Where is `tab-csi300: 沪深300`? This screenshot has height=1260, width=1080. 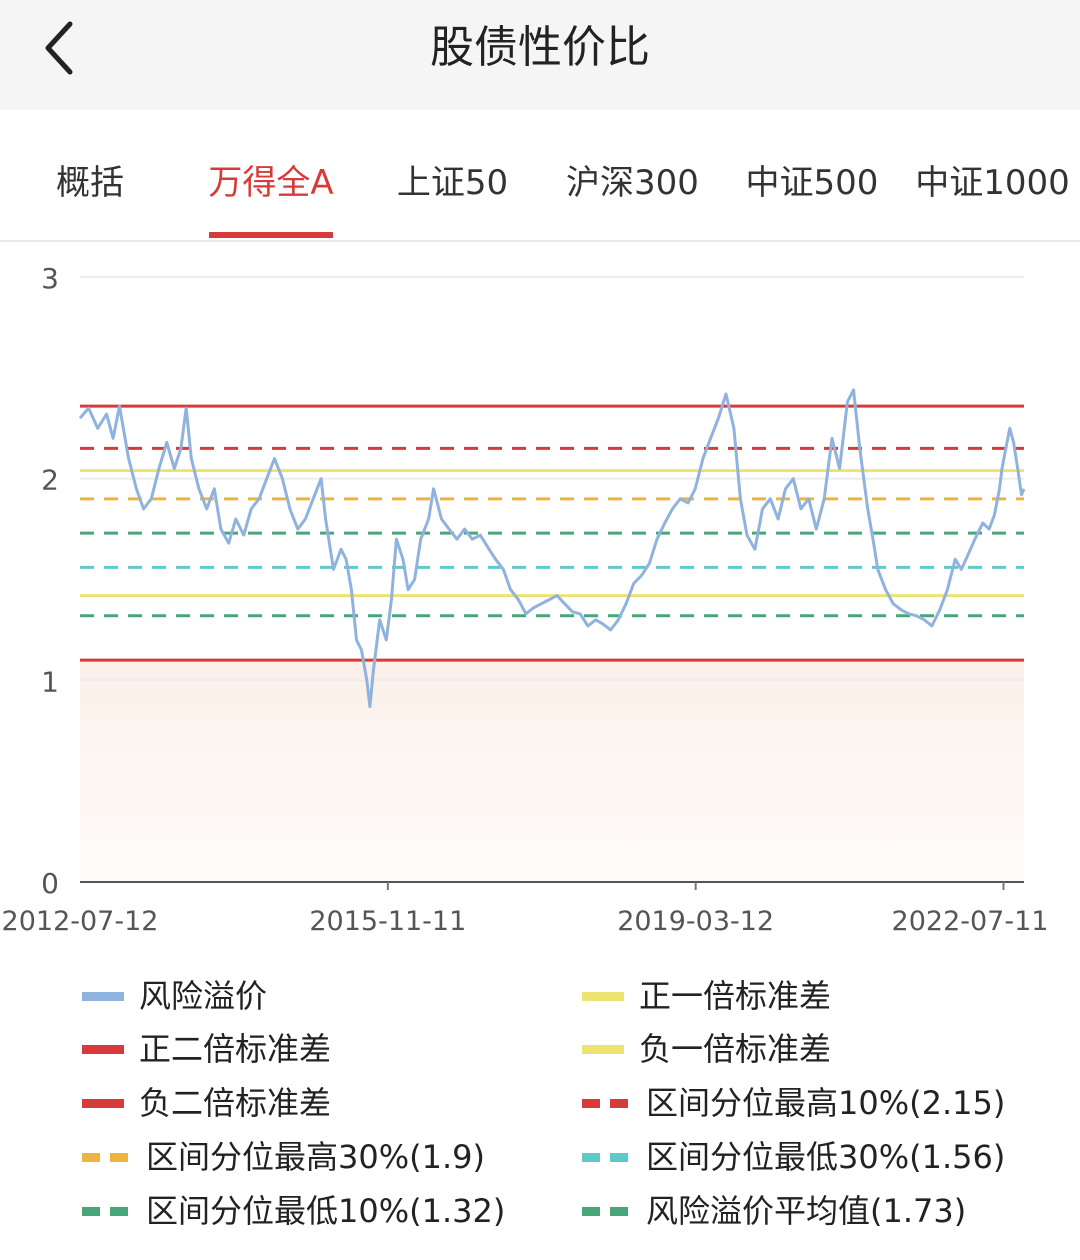 tab-csi300: 沪深300 is located at coordinates (632, 183).